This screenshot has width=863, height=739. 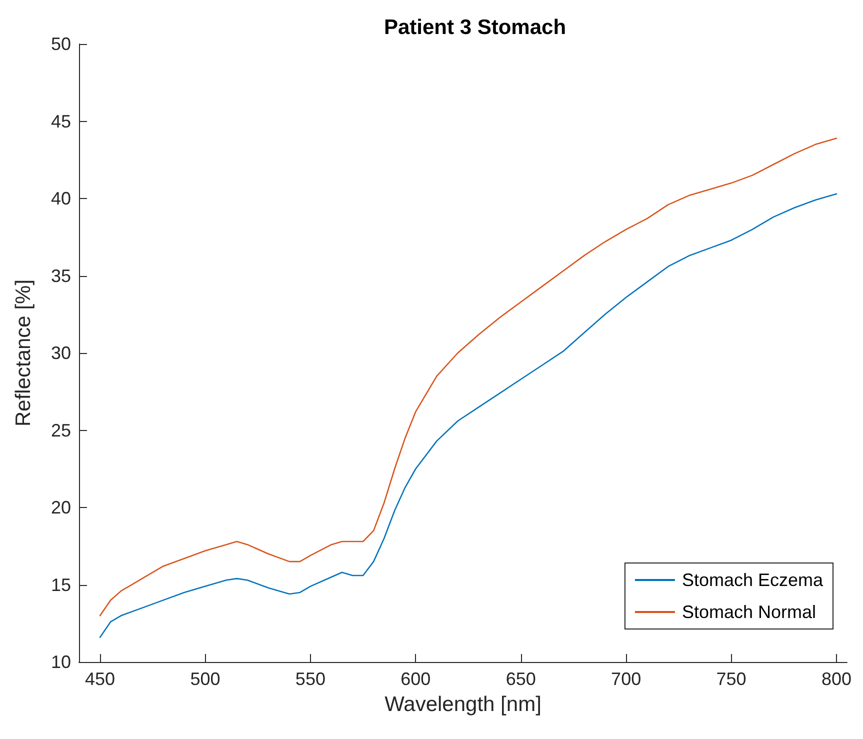 What do you see at coordinates (60, 198) in the screenshot?
I see `y-tick-label: 40` at bounding box center [60, 198].